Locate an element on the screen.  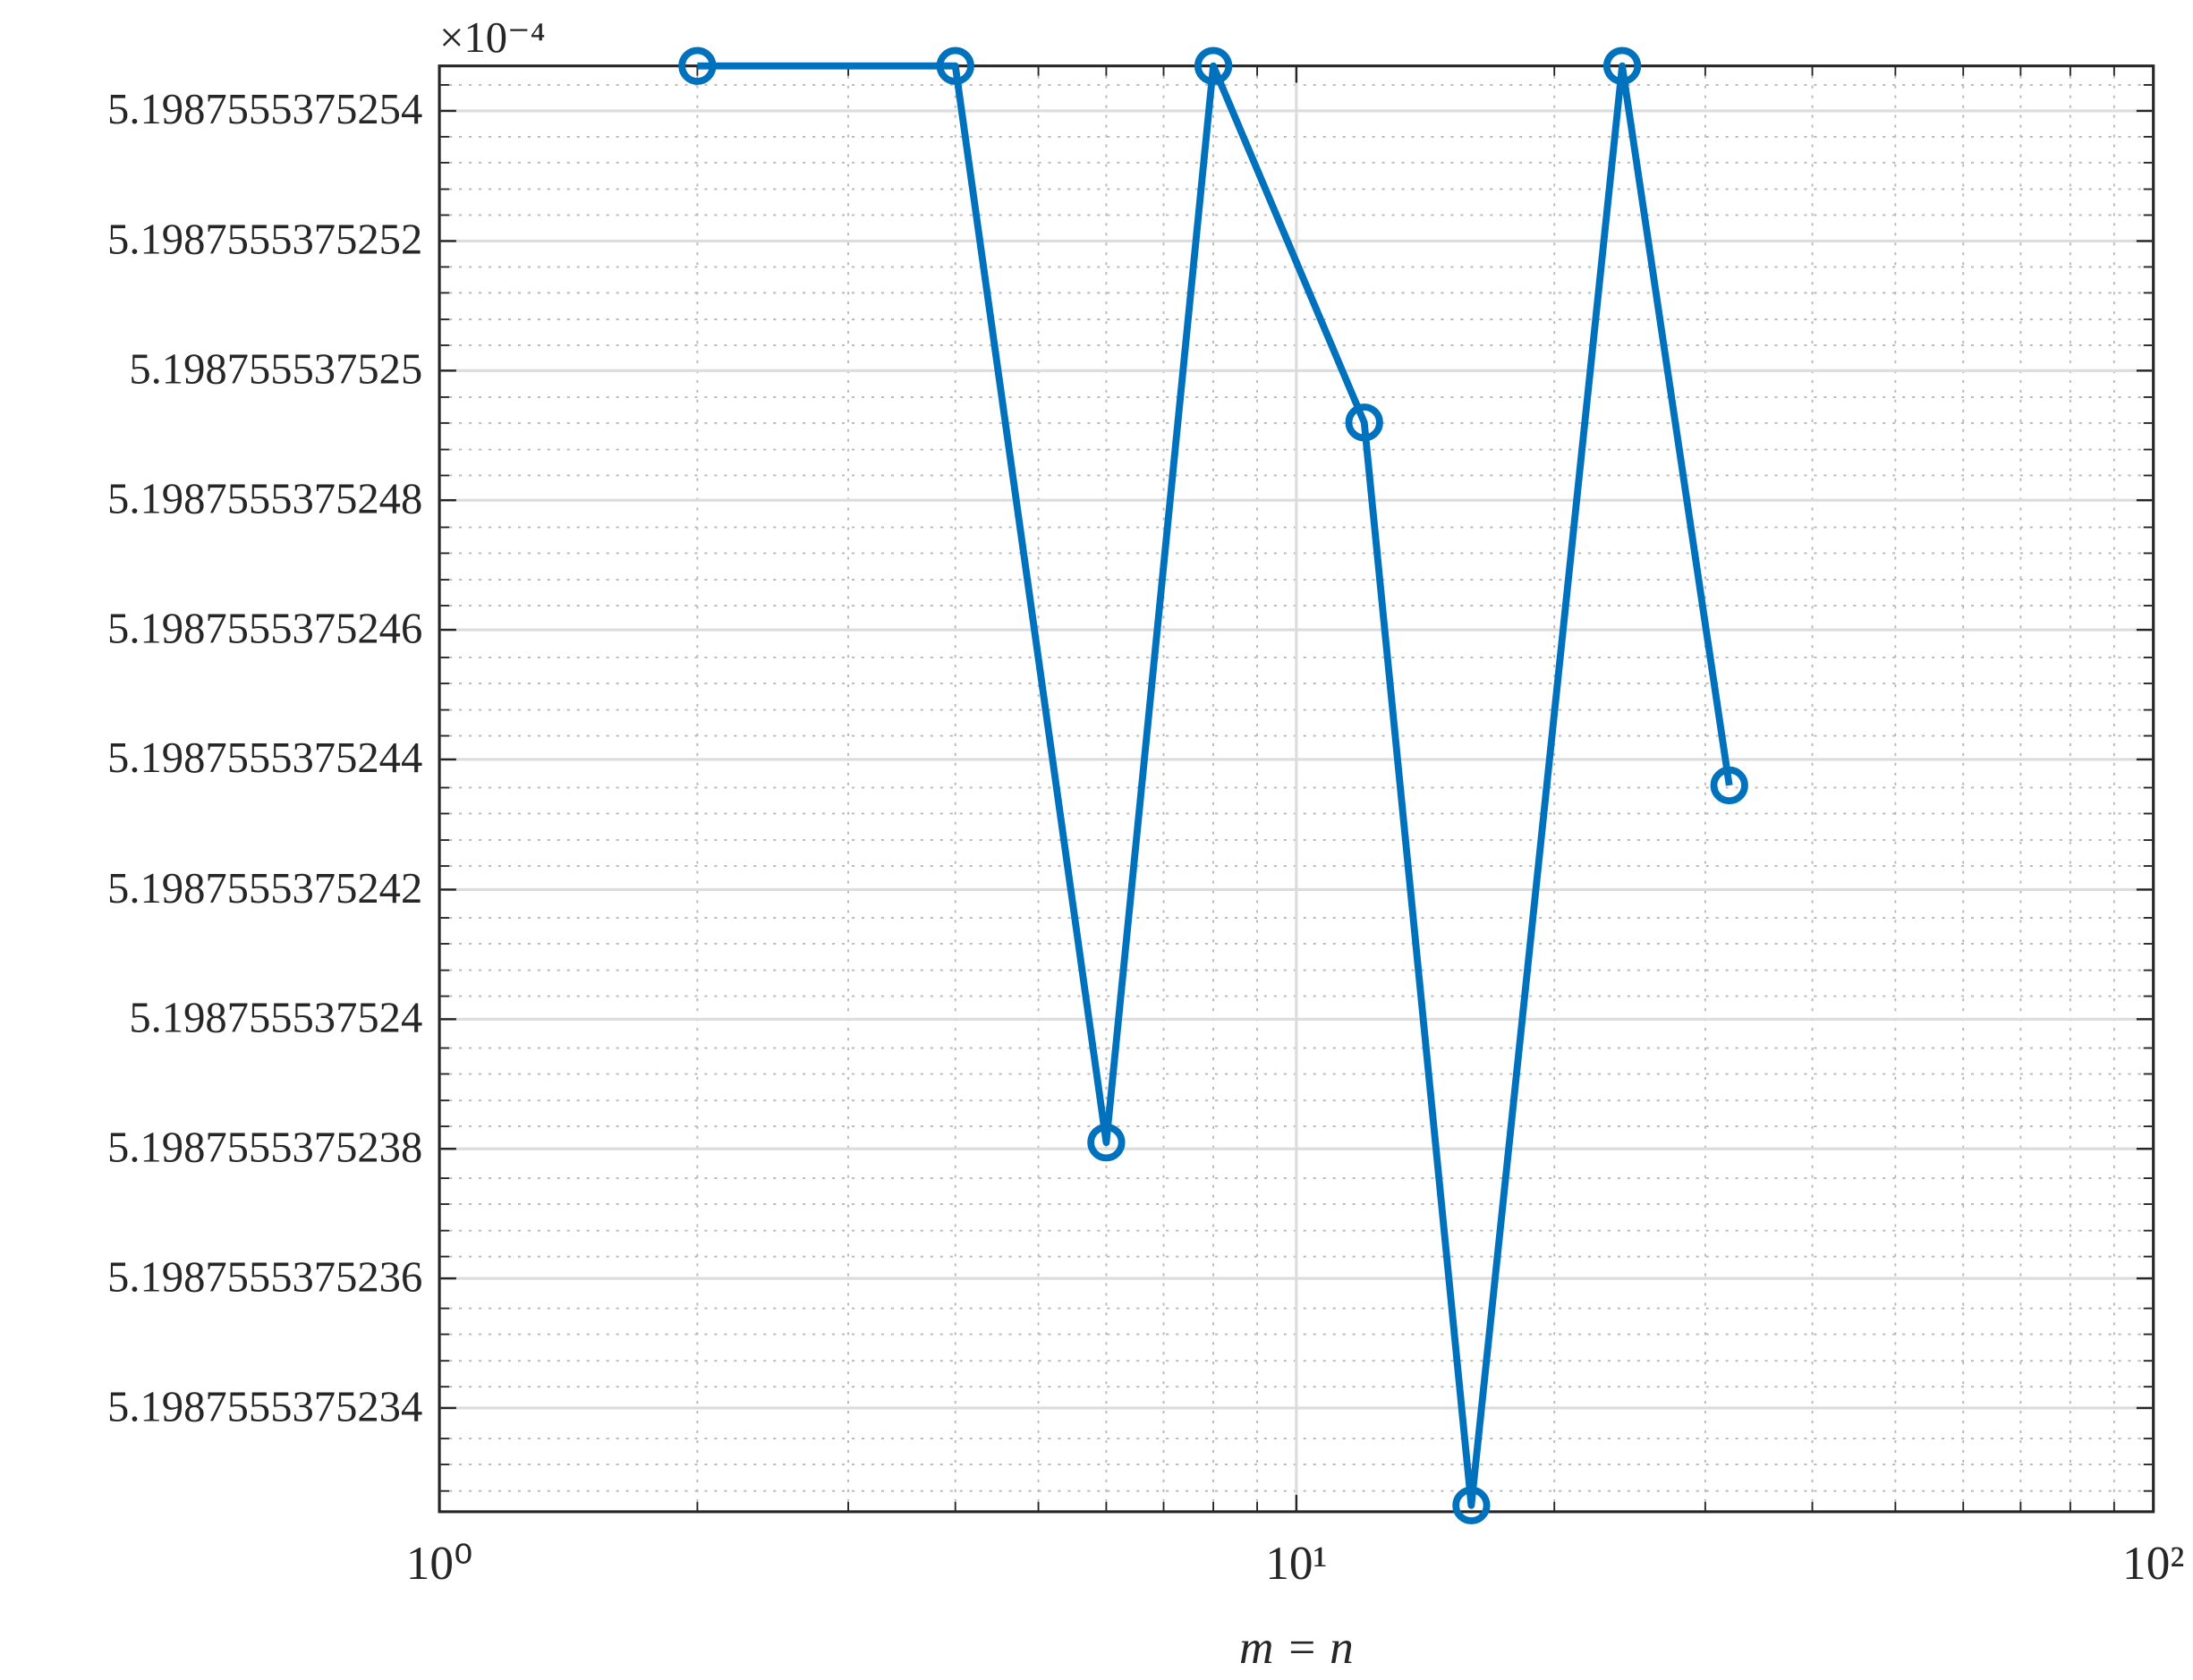
x-tick-label: 10² is located at coordinates (2153, 1563).